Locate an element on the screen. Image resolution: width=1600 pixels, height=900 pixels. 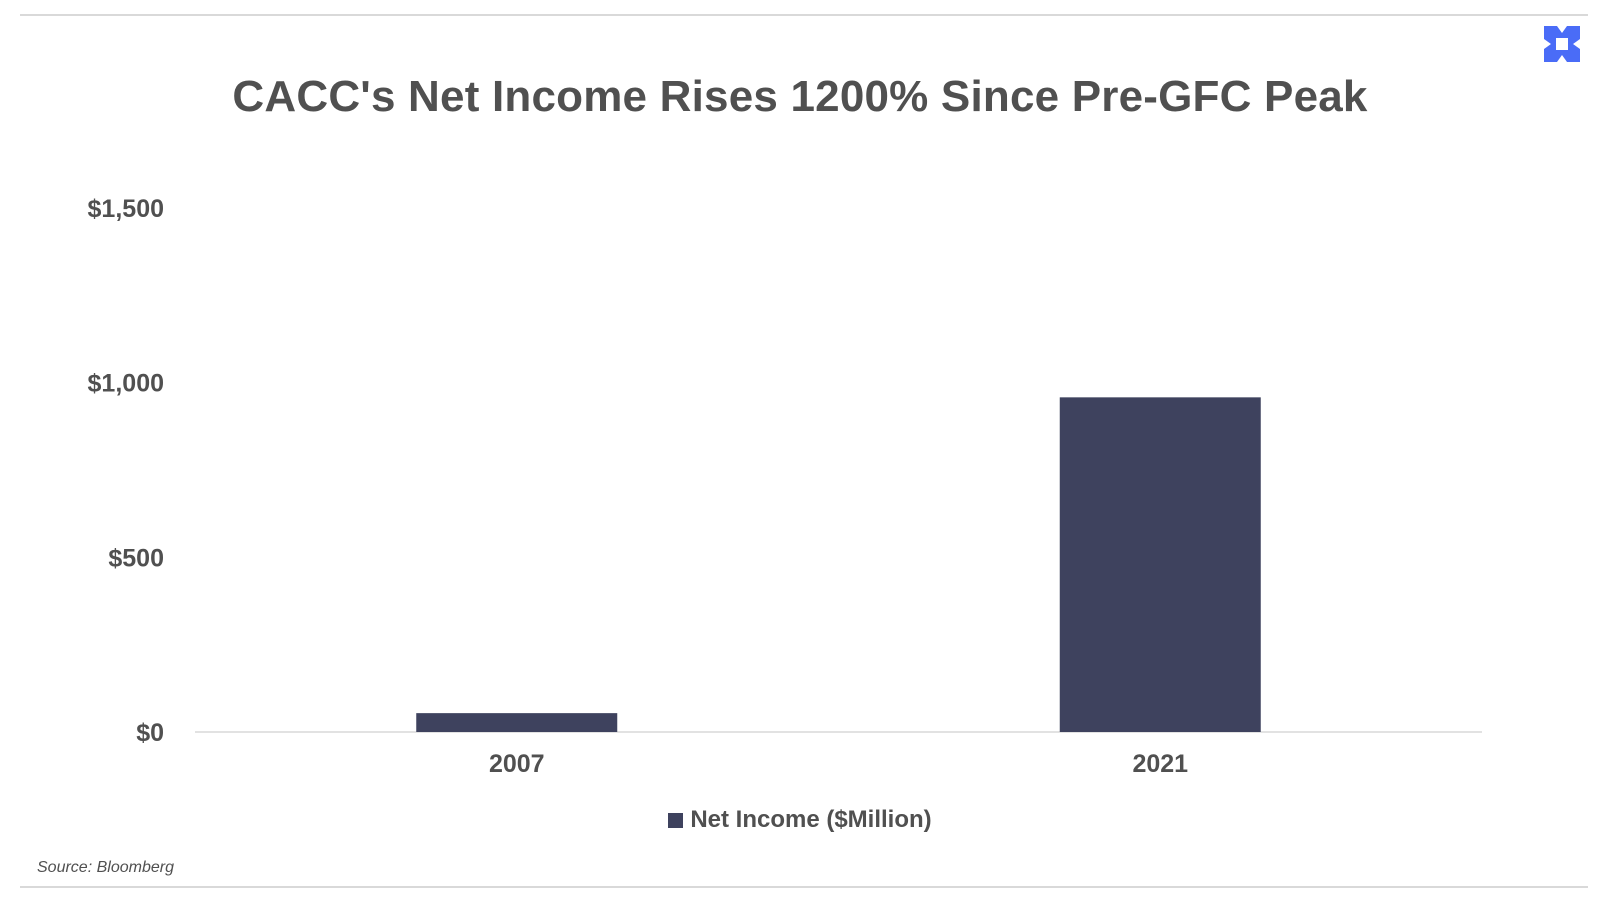
source-note: Source: Bloomberg is located at coordinates (105, 867).